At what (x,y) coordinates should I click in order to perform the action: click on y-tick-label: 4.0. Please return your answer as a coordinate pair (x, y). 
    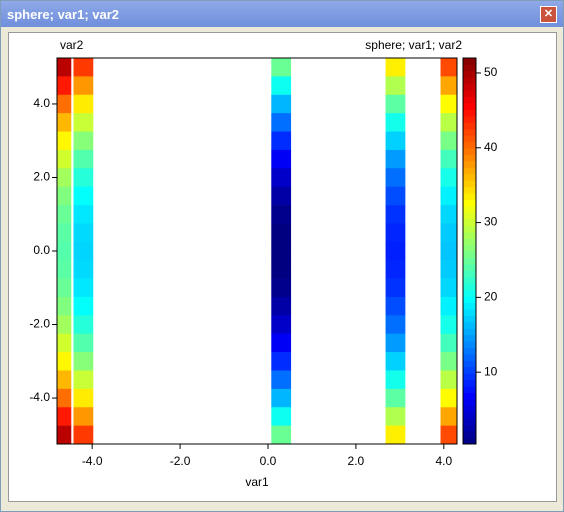
    Looking at the image, I should click on (41, 103).